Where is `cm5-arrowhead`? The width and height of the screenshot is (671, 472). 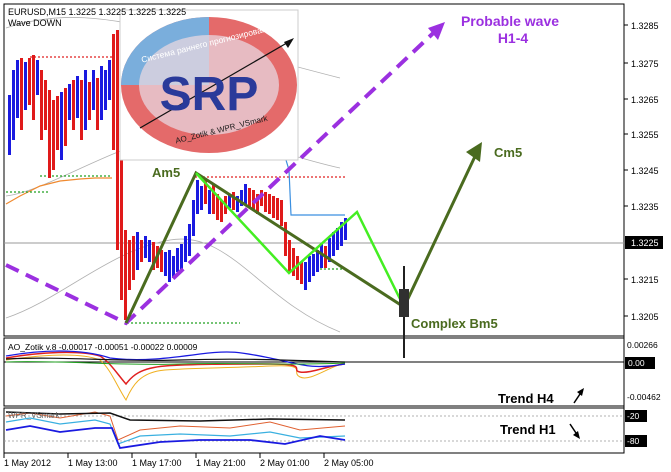 cm5-arrowhead is located at coordinates (474, 152).